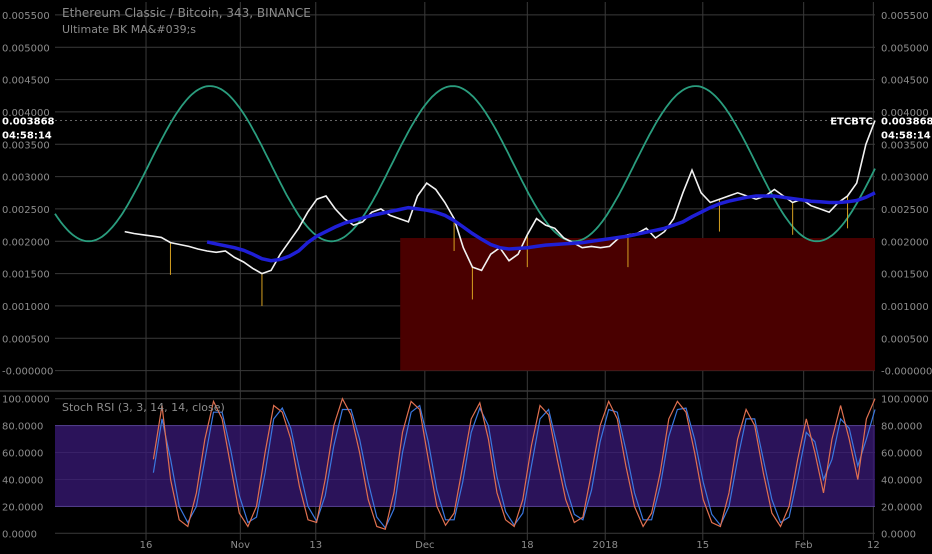  What do you see at coordinates (906, 121) in the screenshot?
I see `last-price-right: 0.003868` at bounding box center [906, 121].